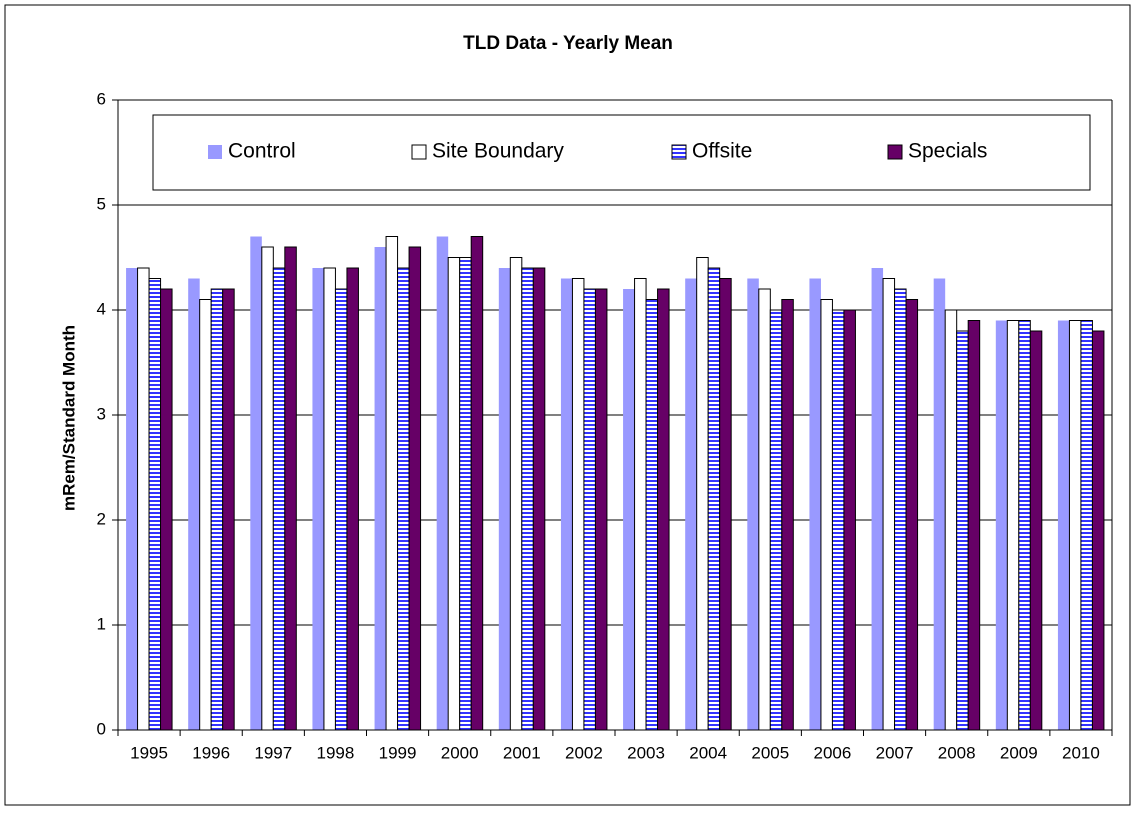 This screenshot has width=1137, height=816. Describe the element at coordinates (101, 203) in the screenshot. I see `y-tick-label: 5` at that location.